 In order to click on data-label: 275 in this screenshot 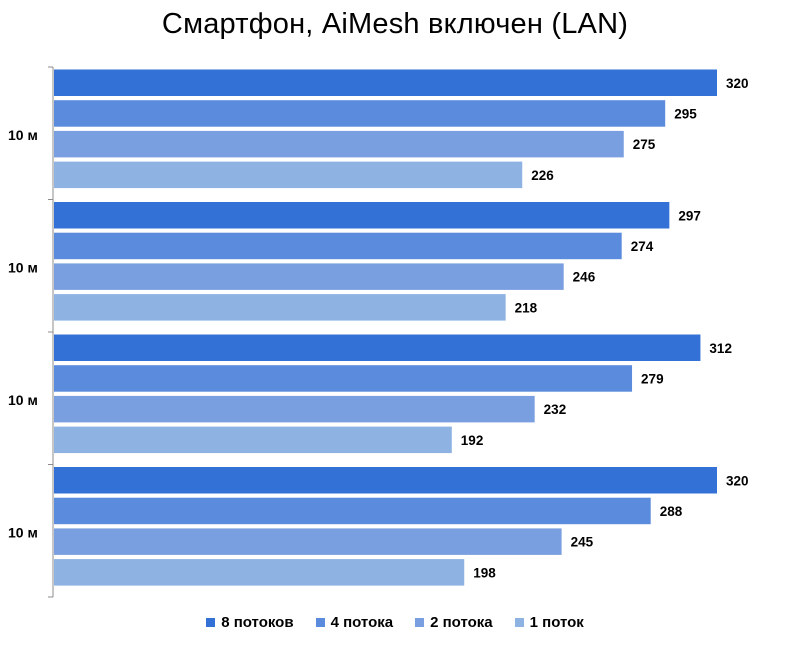, I will do `click(644, 144)`.